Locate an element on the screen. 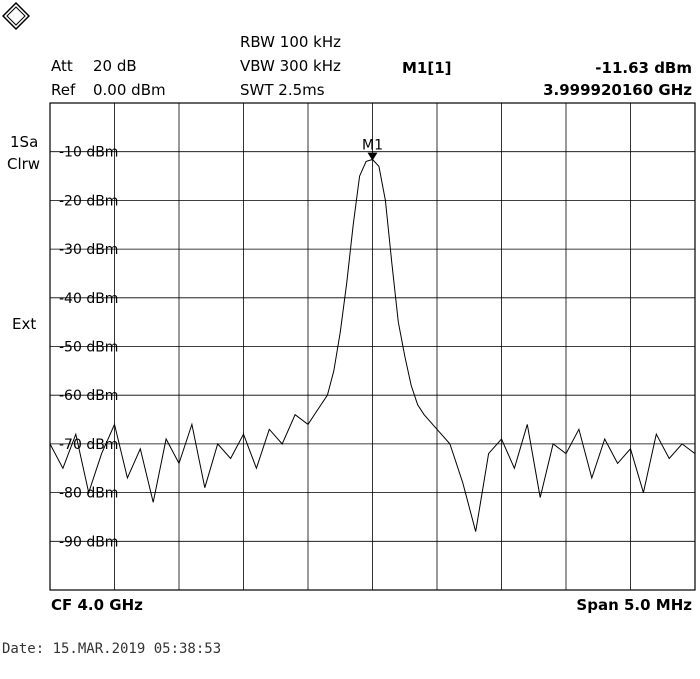 The width and height of the screenshot is (700, 679). marker-triangle is located at coordinates (372, 156).